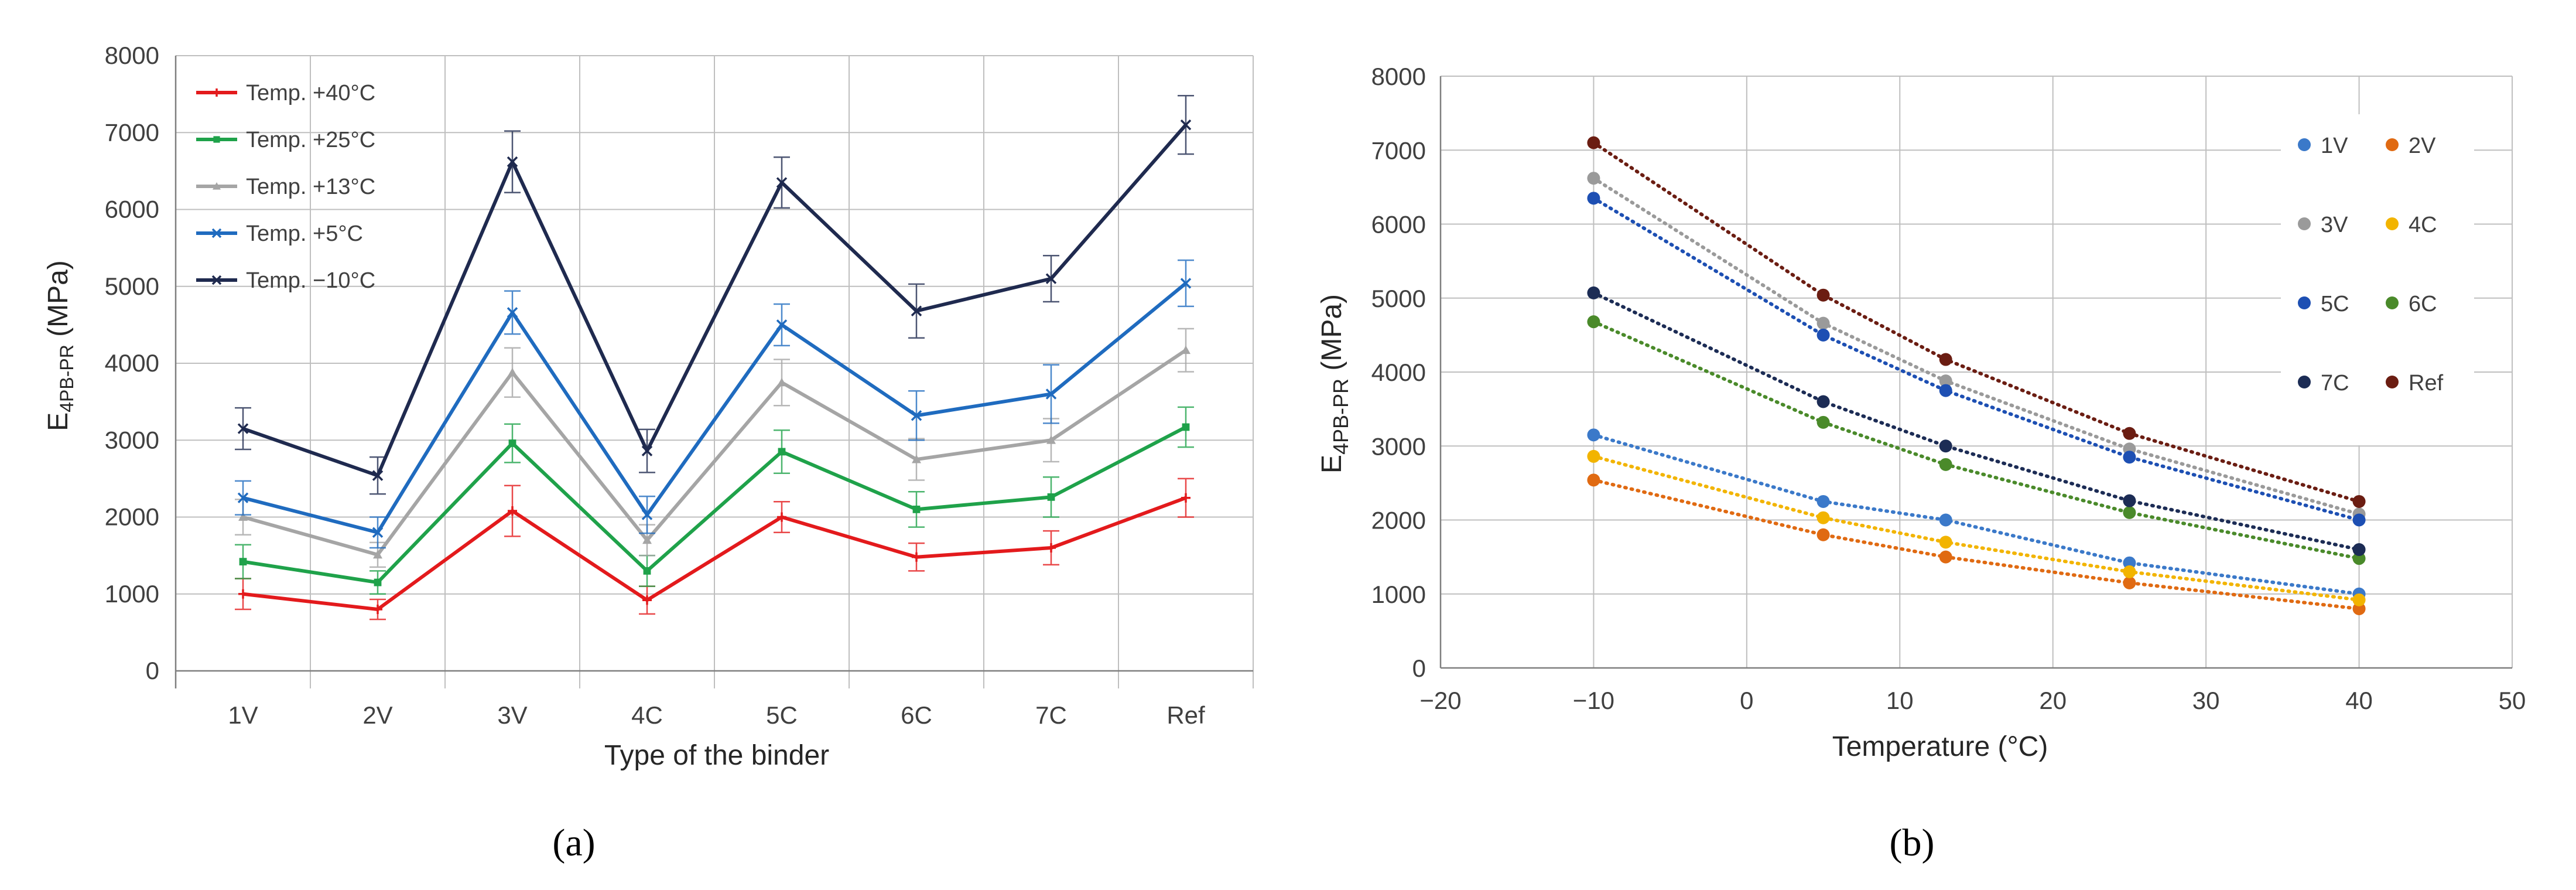  I want to click on chart-a-series-line, so click(714, 408).